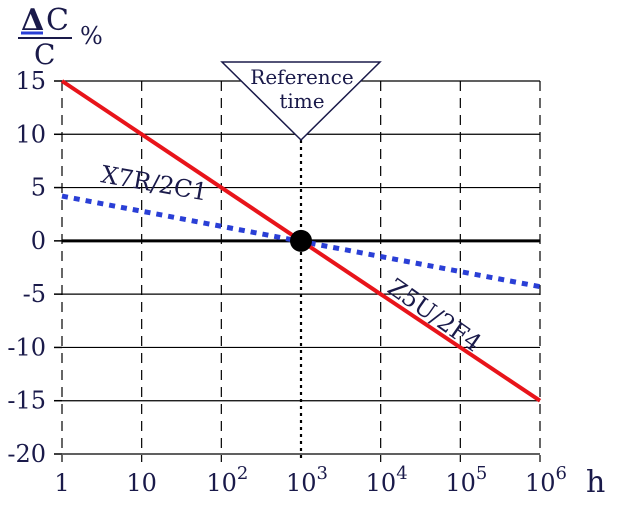 Image resolution: width=640 pixels, height=524 pixels. What do you see at coordinates (435, 315) in the screenshot?
I see `series-label: Z5U/2F4` at bounding box center [435, 315].